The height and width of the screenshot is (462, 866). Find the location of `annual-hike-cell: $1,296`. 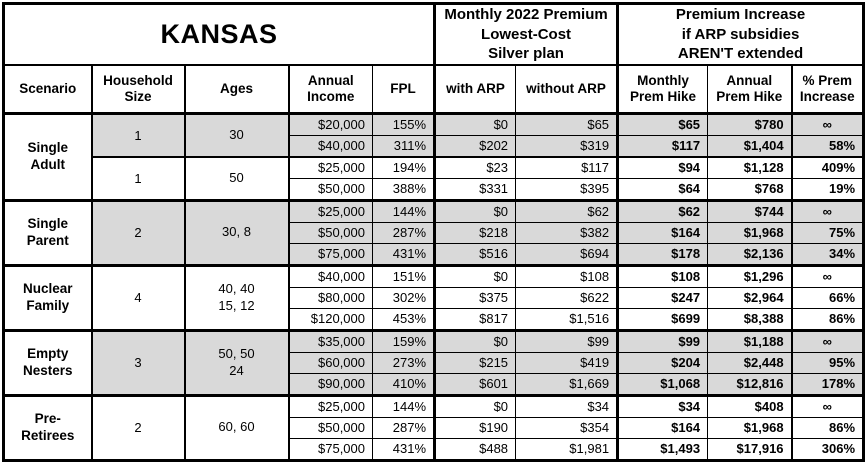

annual-hike-cell: $1,296 is located at coordinates (750, 275).